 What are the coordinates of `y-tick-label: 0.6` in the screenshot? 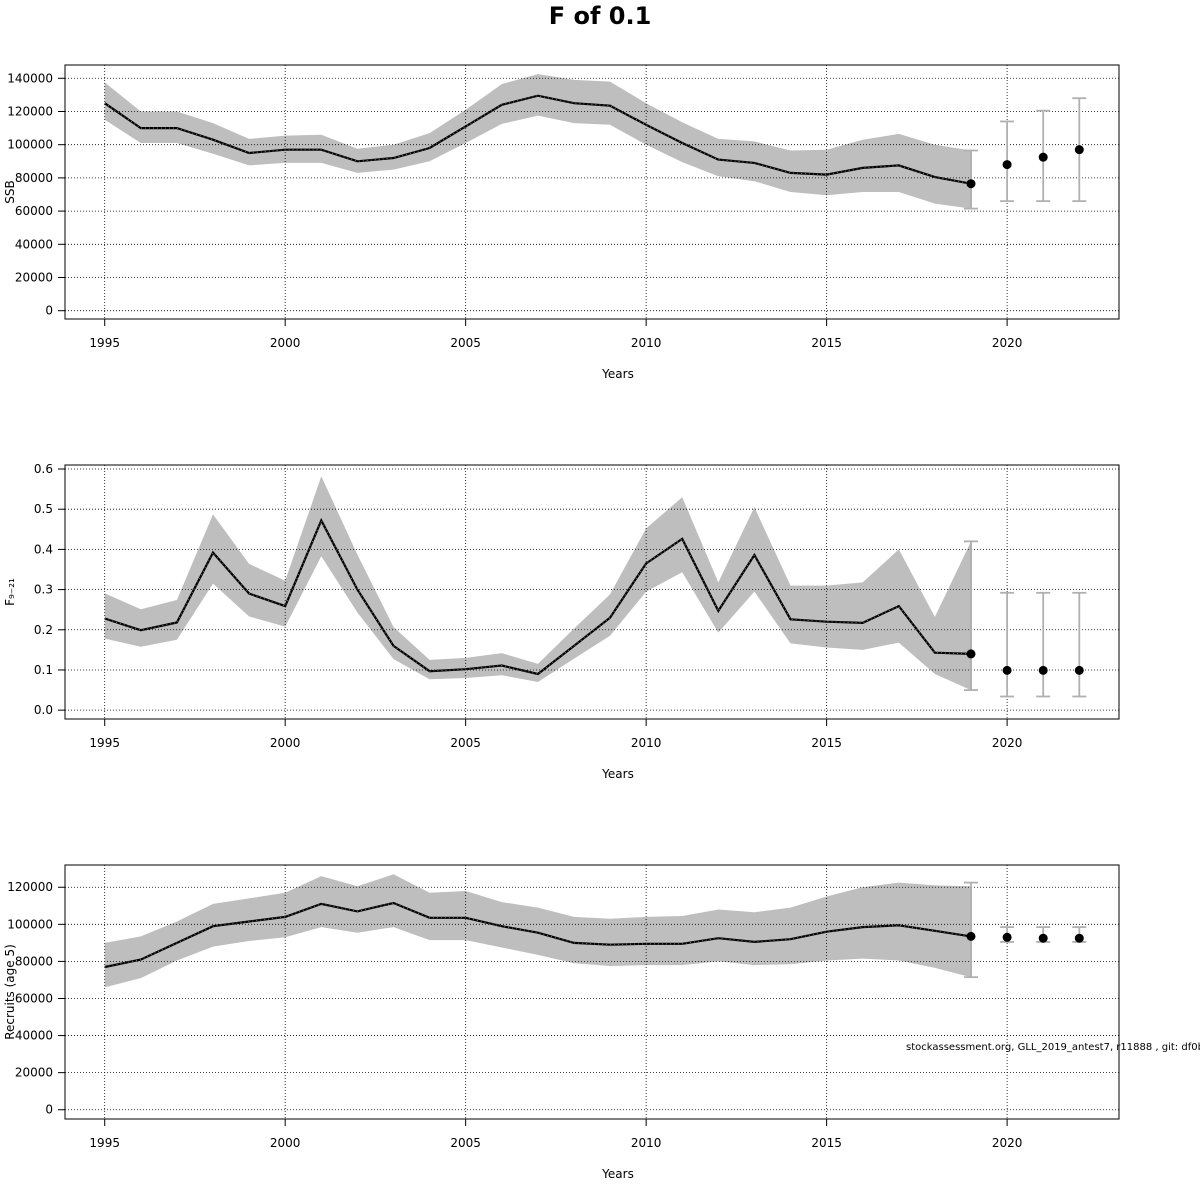 It's located at (43, 469).